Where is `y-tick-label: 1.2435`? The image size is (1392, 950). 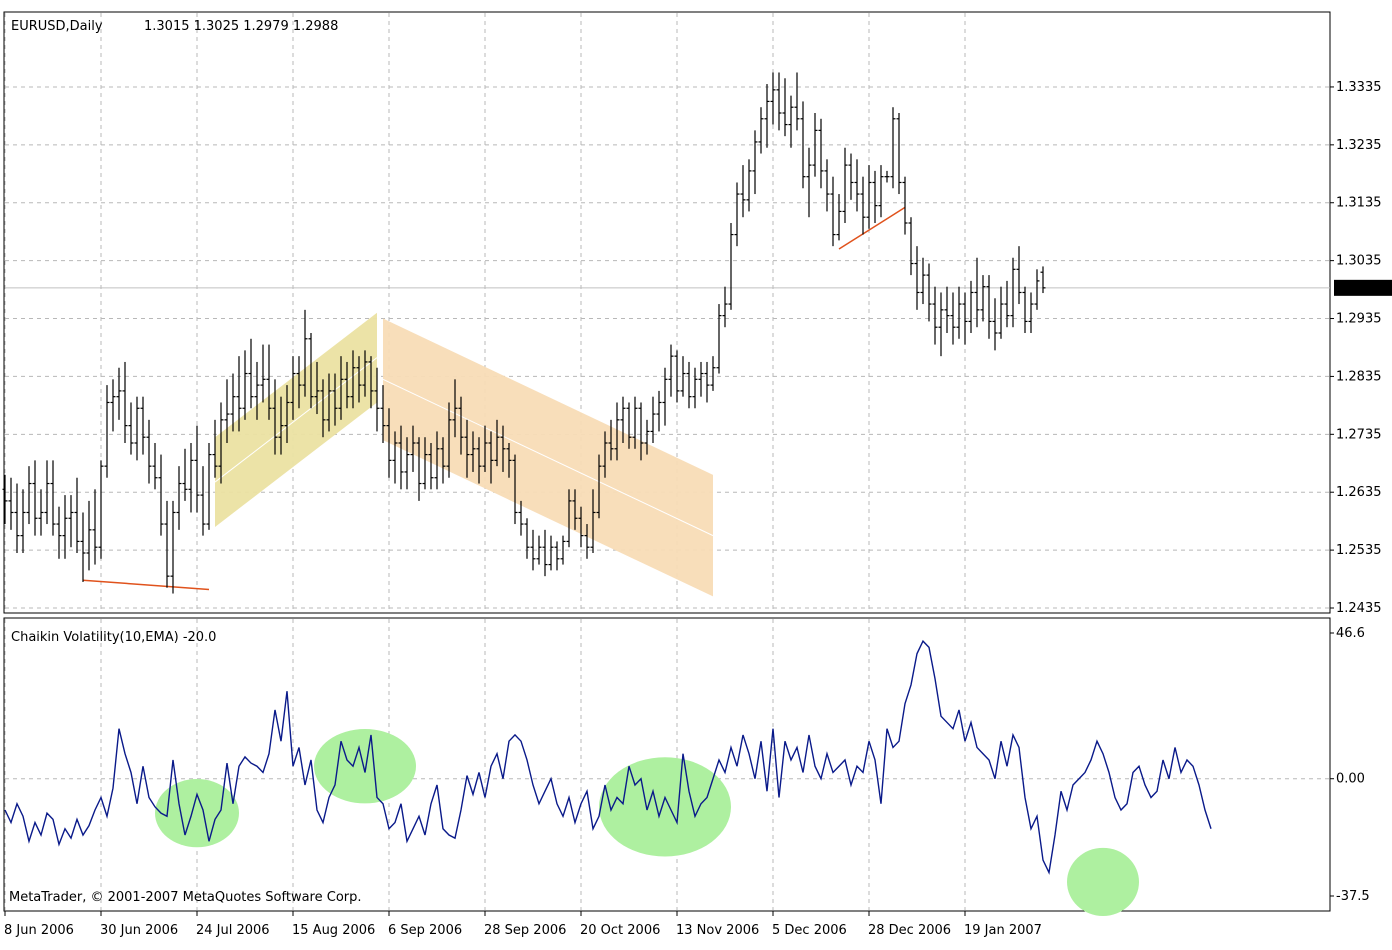
y-tick-label: 1.2435 is located at coordinates (1359, 608).